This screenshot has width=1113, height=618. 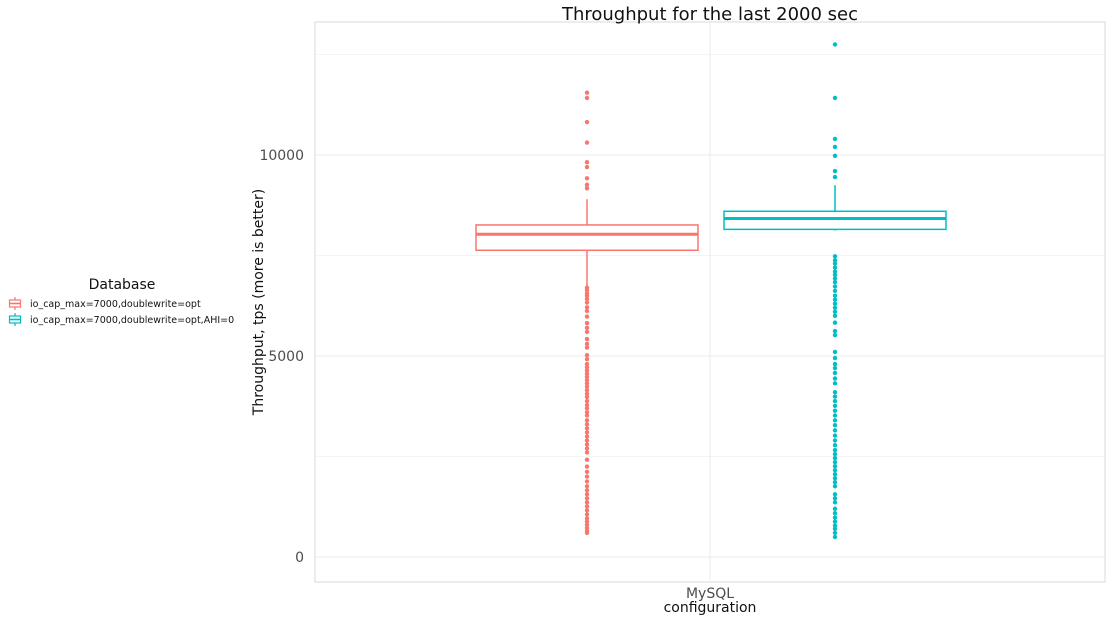 I want to click on chart-title: Throughput for the last 2000 sec, so click(x=709, y=14).